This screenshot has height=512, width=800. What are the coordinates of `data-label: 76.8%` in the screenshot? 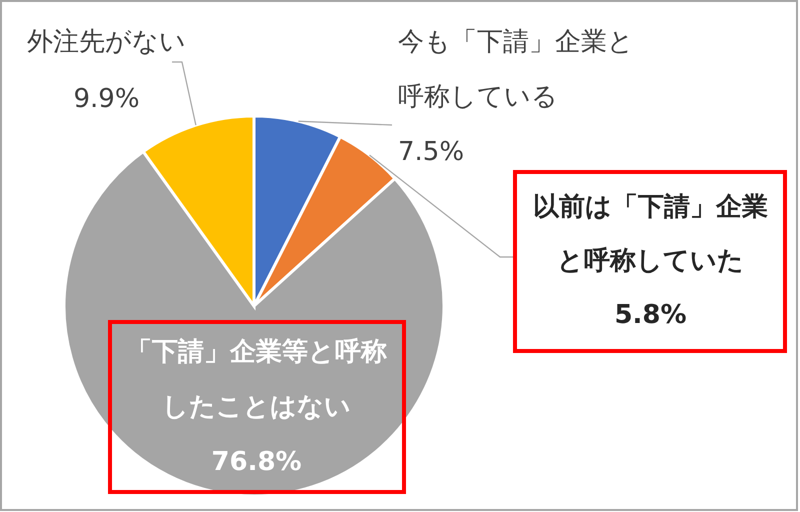 It's located at (256, 462).